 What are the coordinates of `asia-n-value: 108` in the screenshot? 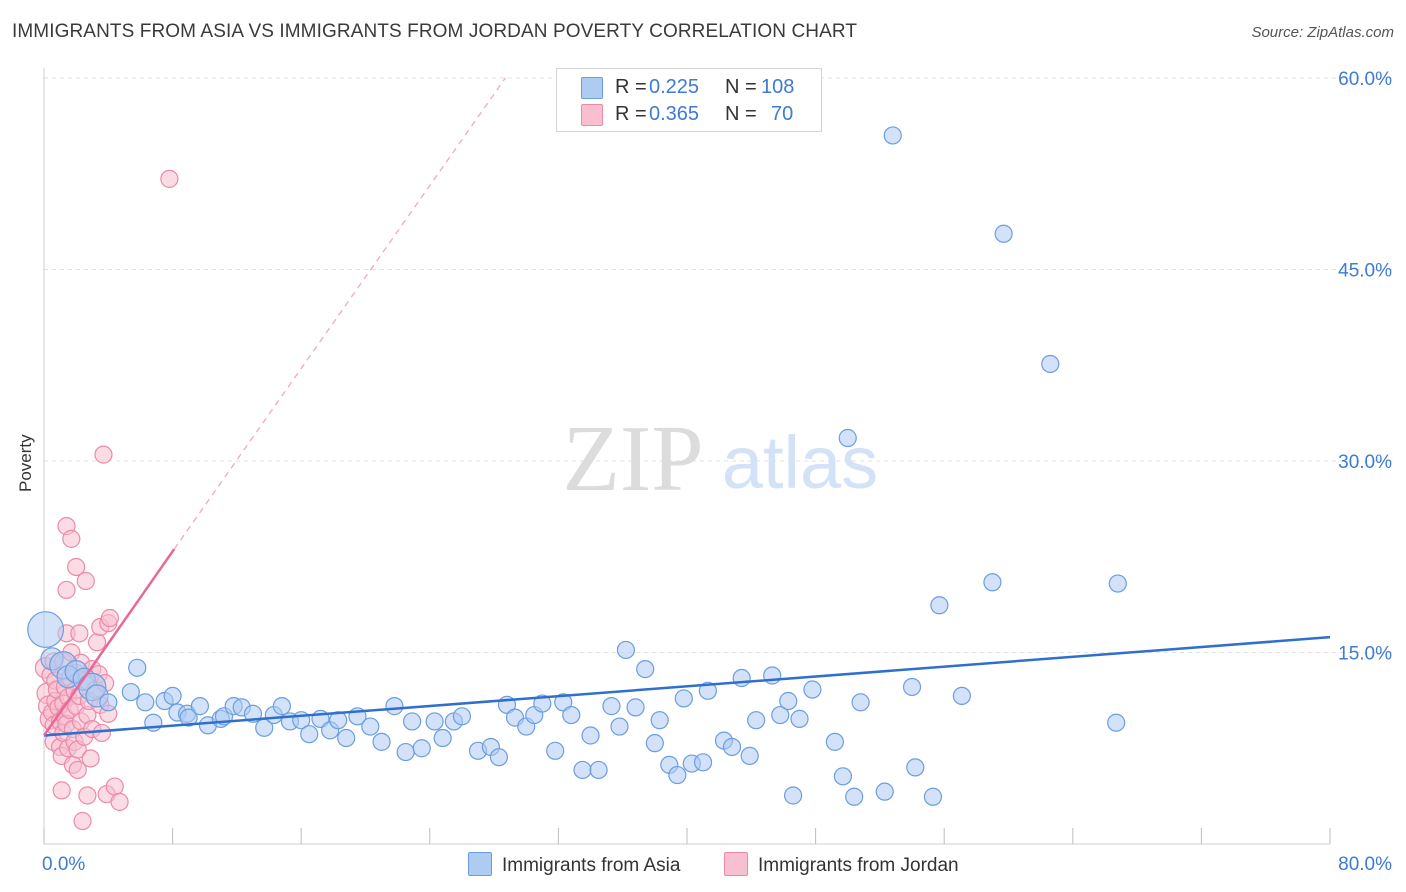 It's located at (778, 87).